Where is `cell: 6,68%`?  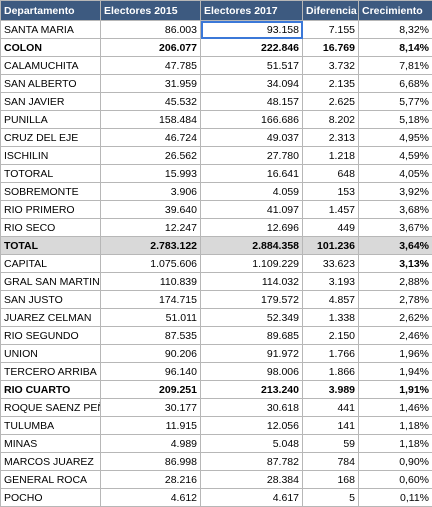 cell: 6,68% is located at coordinates (395, 84).